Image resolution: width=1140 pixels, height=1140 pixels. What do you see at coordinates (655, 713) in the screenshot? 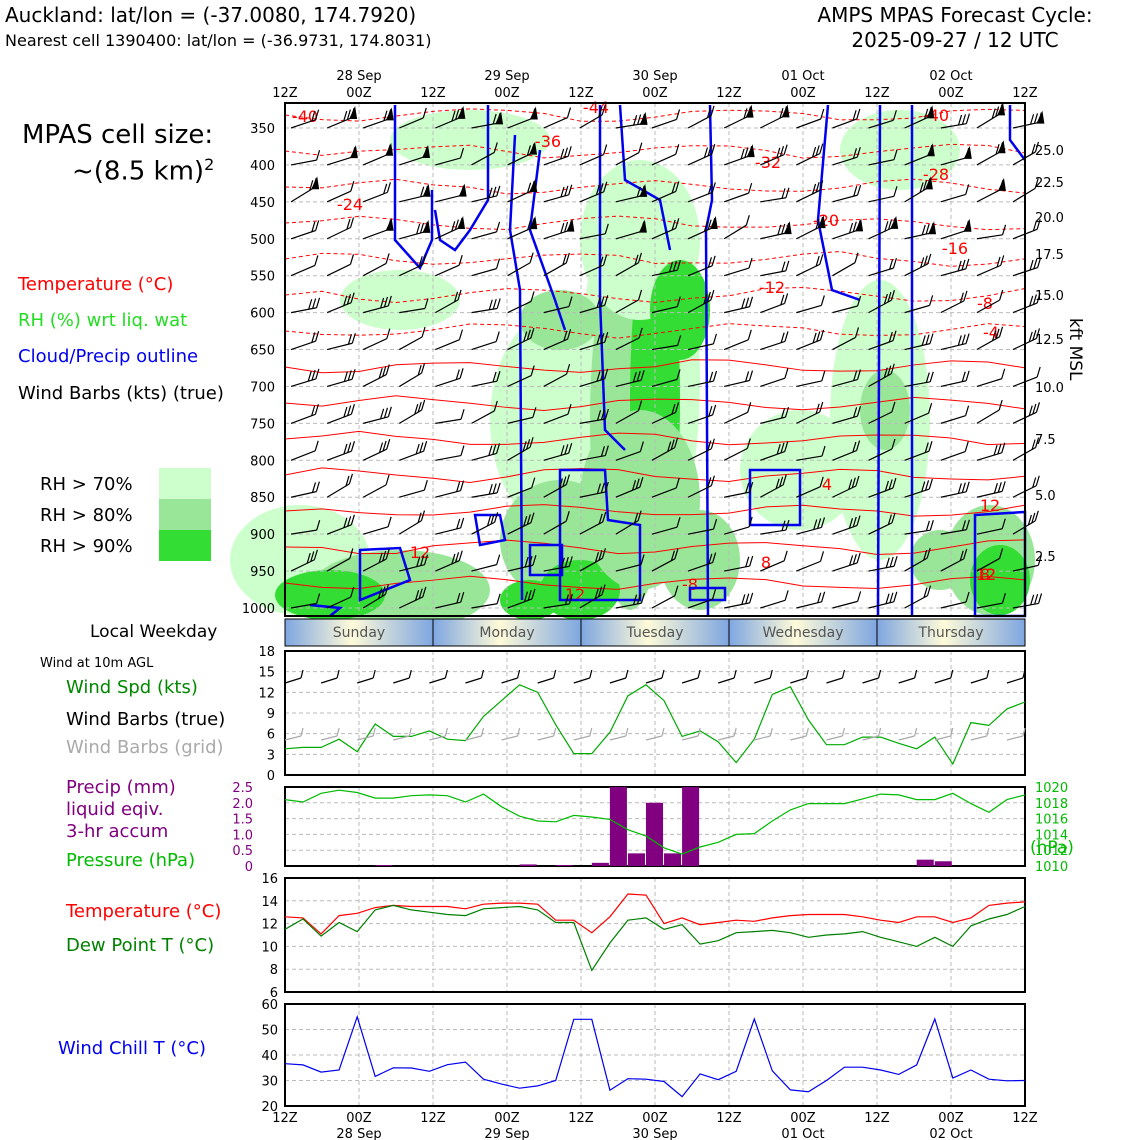
I see `wind-panel-frame` at bounding box center [655, 713].